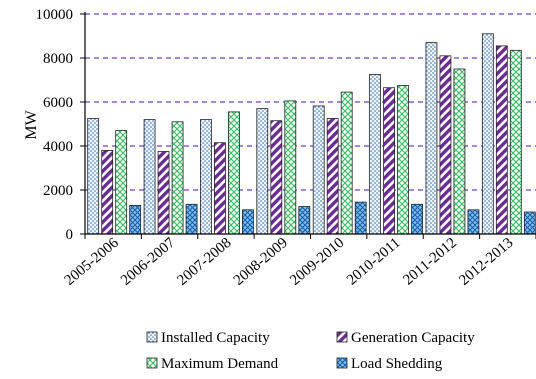 The height and width of the screenshot is (379, 536). What do you see at coordinates (317, 262) in the screenshot?
I see `x-tick-label: 2009-2010` at bounding box center [317, 262].